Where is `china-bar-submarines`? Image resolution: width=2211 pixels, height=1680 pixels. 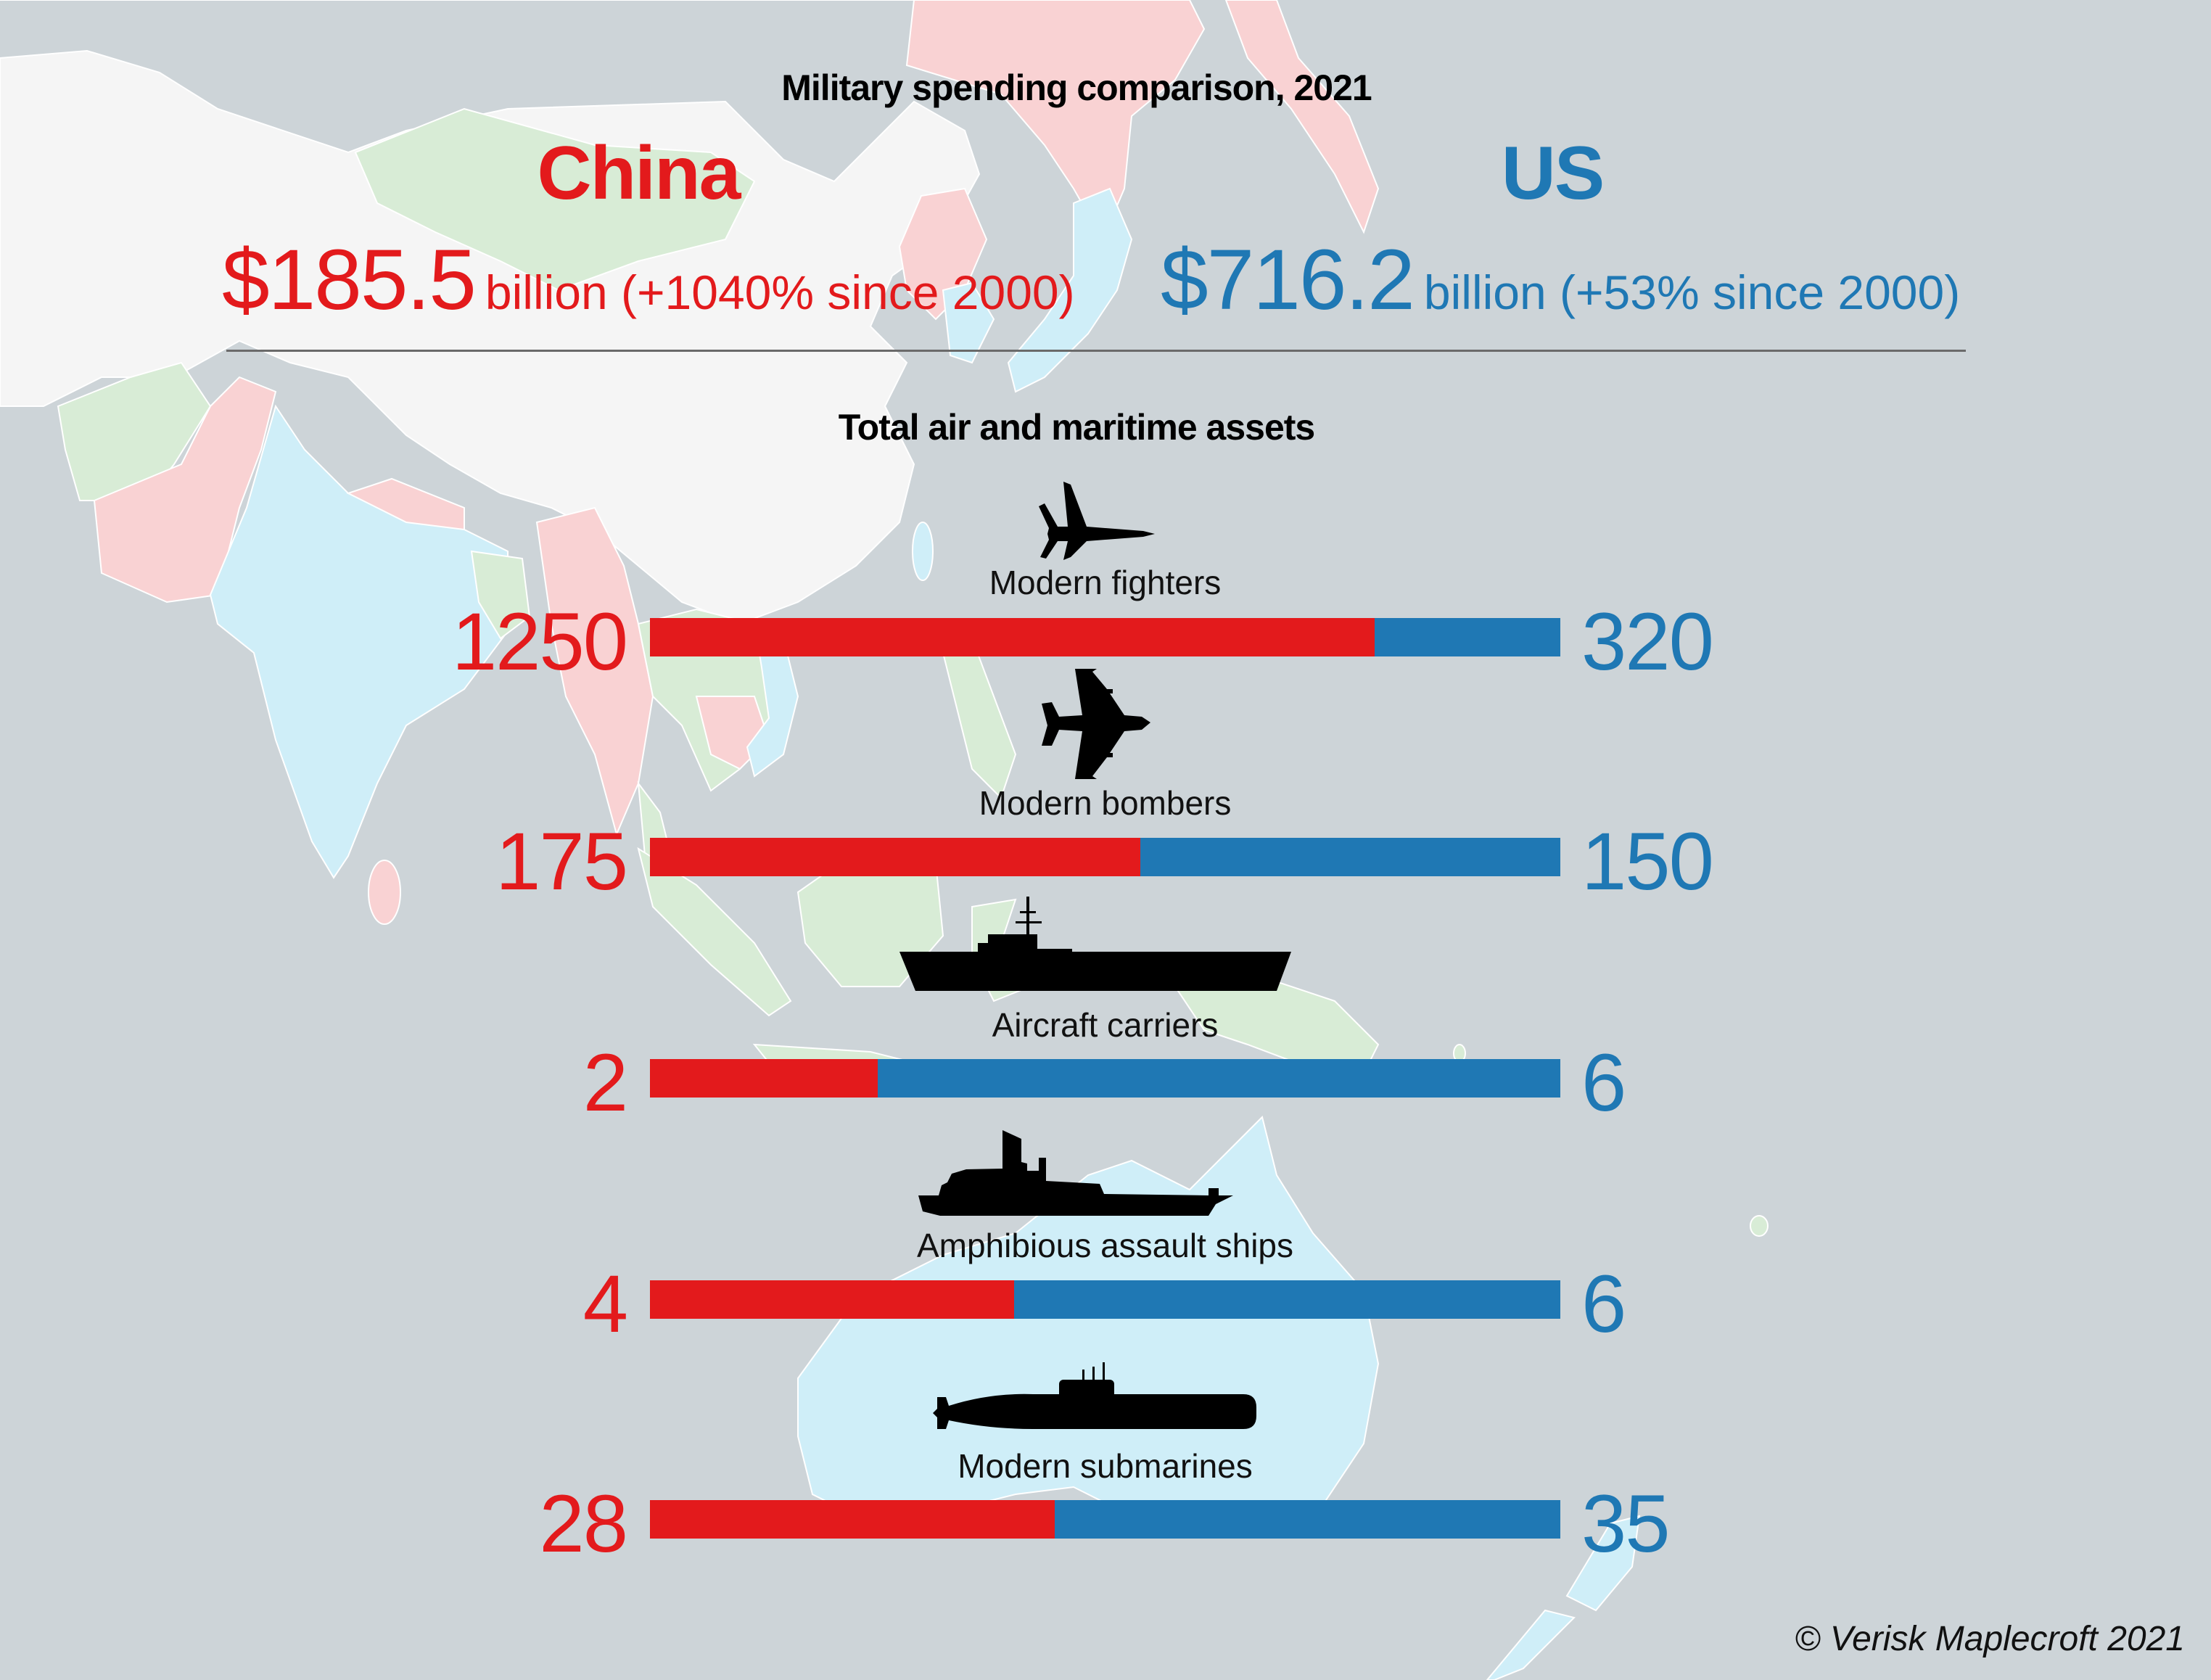 china-bar-submarines is located at coordinates (852, 1520).